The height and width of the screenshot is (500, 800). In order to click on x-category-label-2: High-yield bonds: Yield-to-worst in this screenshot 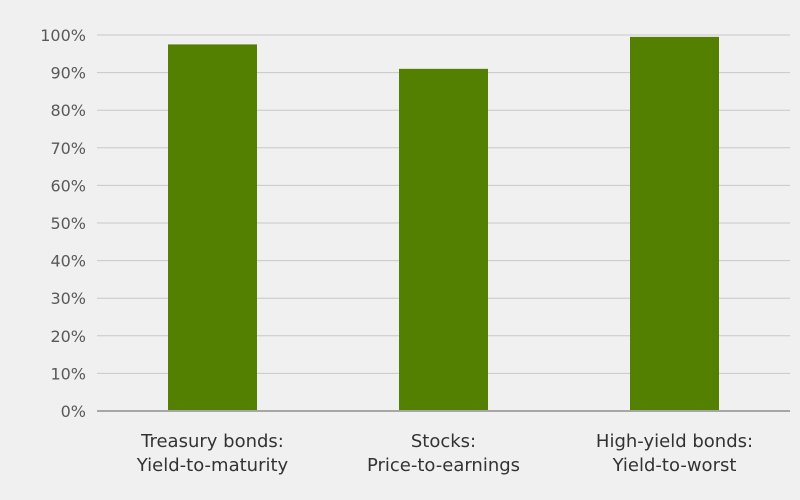, I will do `click(674, 453)`.